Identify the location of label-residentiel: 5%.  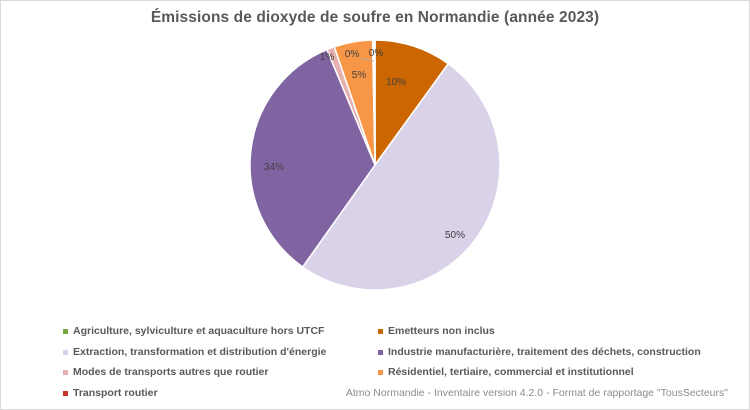
(359, 75).